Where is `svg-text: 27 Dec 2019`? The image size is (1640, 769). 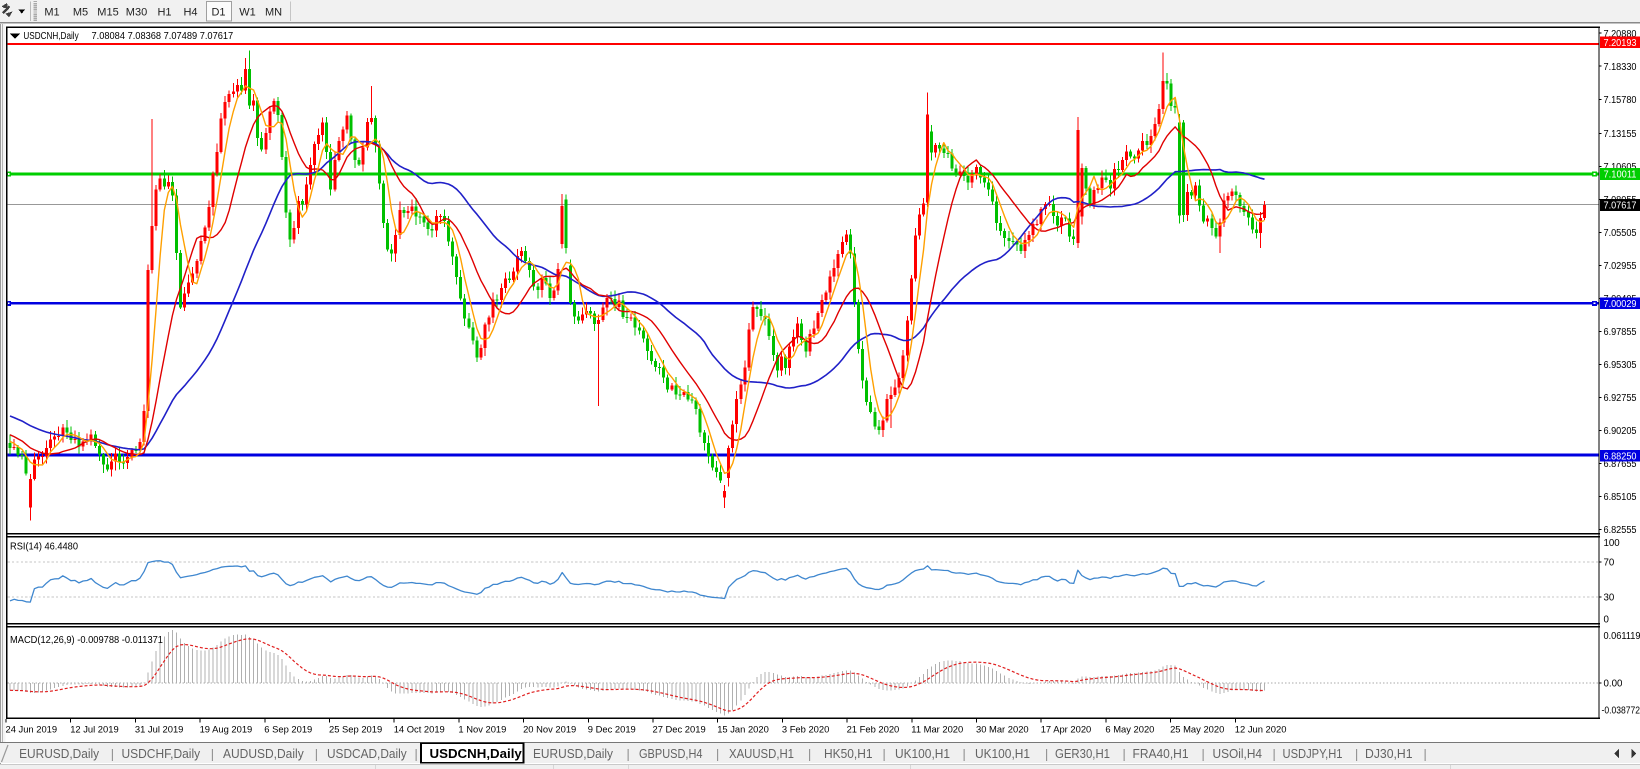
svg-text: 27 Dec 2019 is located at coordinates (679, 729).